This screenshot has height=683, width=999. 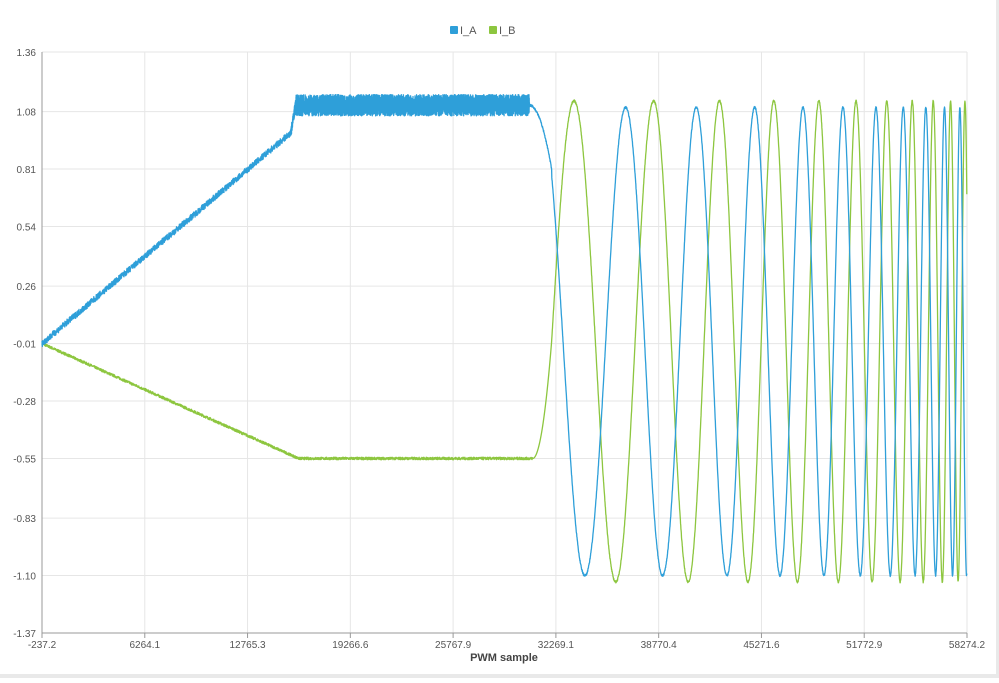 What do you see at coordinates (468, 31) in the screenshot?
I see `legend-label-i-a: I_A` at bounding box center [468, 31].